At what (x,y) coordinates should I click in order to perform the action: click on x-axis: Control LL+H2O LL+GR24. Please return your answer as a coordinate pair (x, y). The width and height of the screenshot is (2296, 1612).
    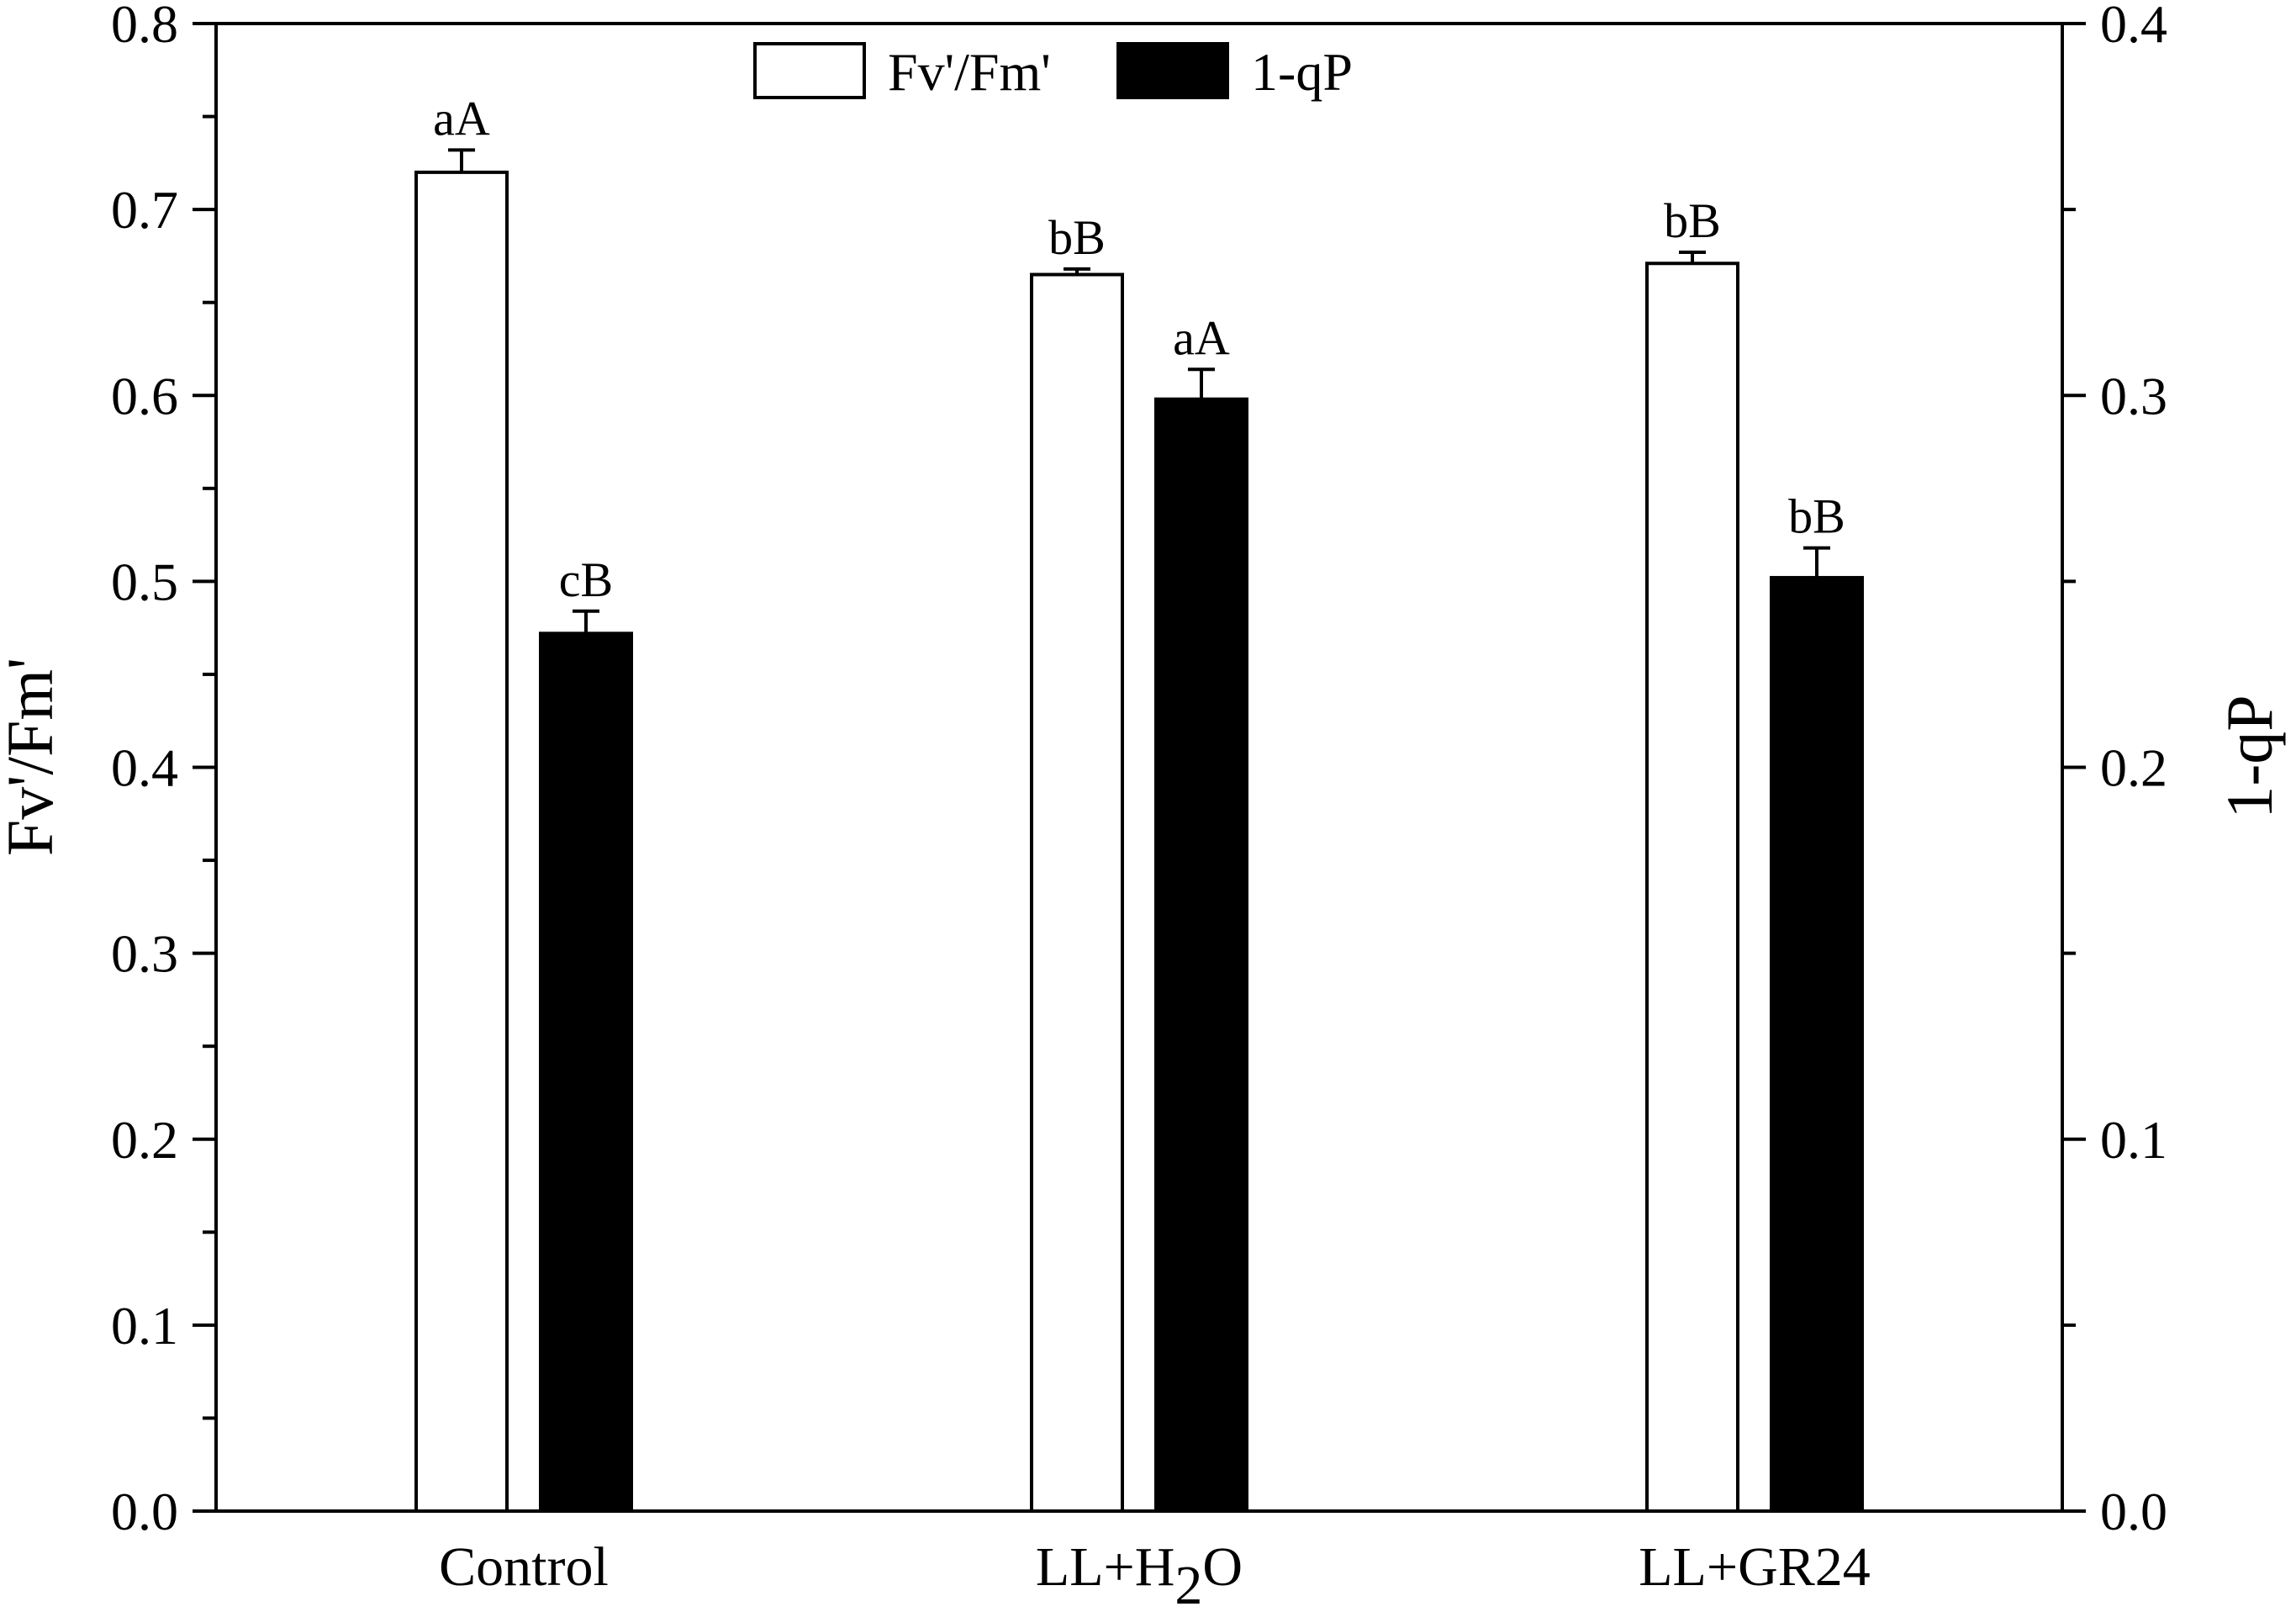
    Looking at the image, I should click on (1155, 1574).